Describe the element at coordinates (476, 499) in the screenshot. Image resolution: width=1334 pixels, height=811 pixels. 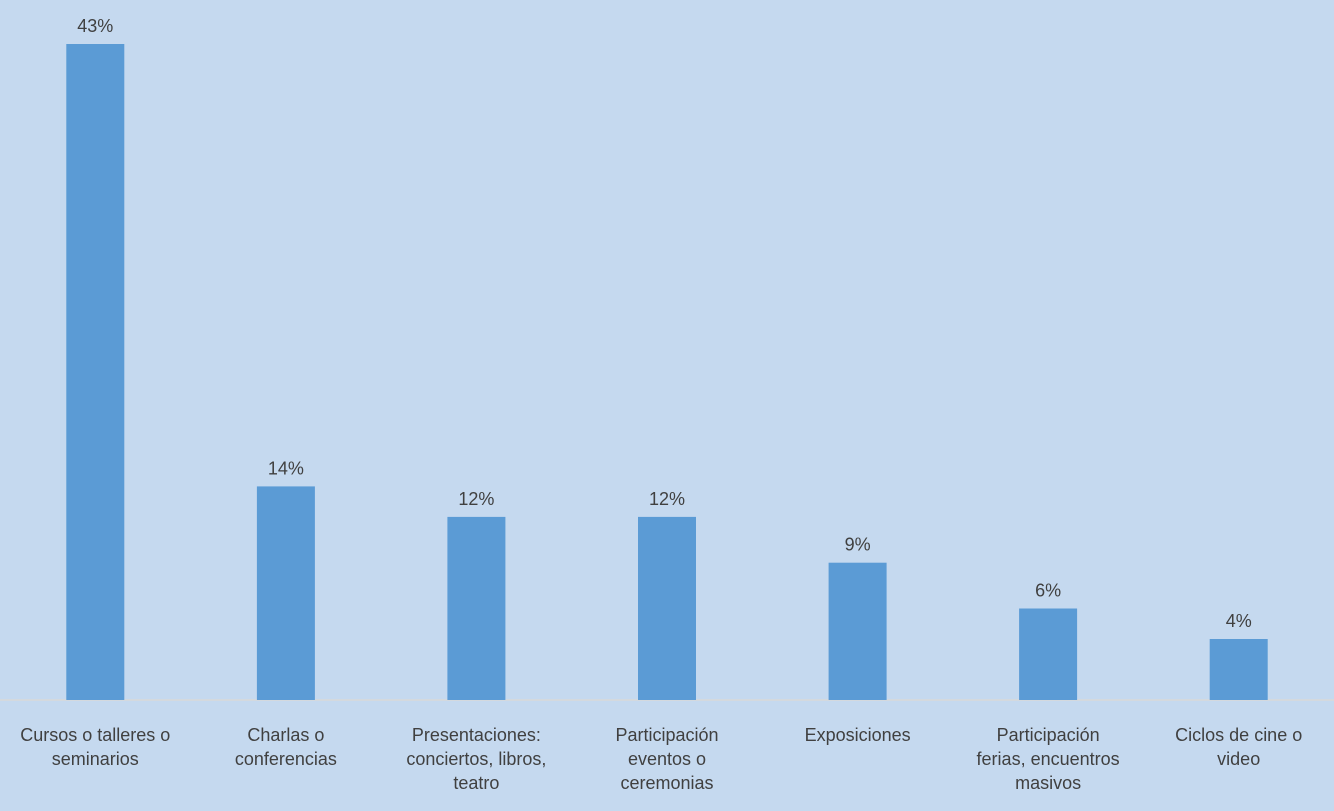
I see `value-label-3: 12%` at that location.